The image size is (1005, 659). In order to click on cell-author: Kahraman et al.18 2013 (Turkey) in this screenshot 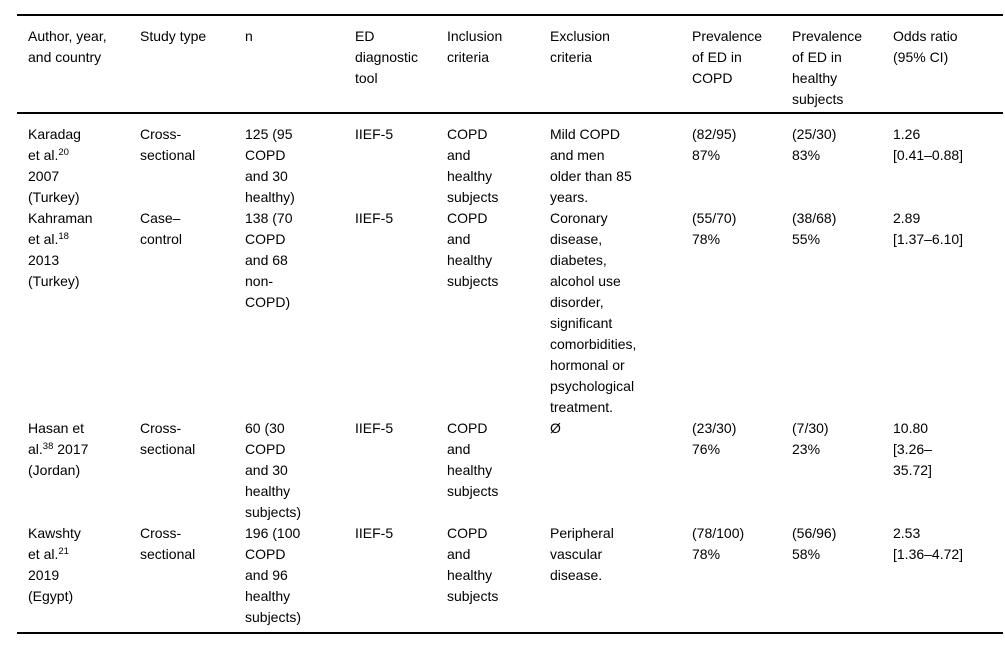, I will do `click(78, 313)`.